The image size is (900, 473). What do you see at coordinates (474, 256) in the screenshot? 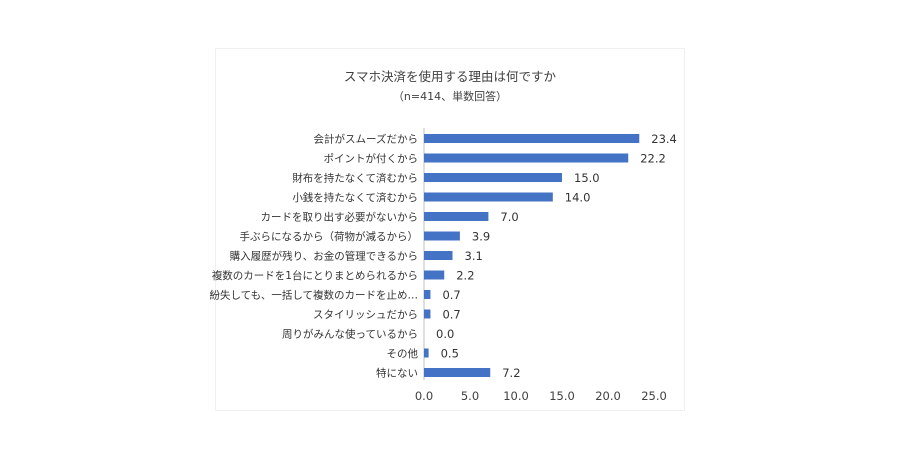
I see `value-label: 3.1` at bounding box center [474, 256].